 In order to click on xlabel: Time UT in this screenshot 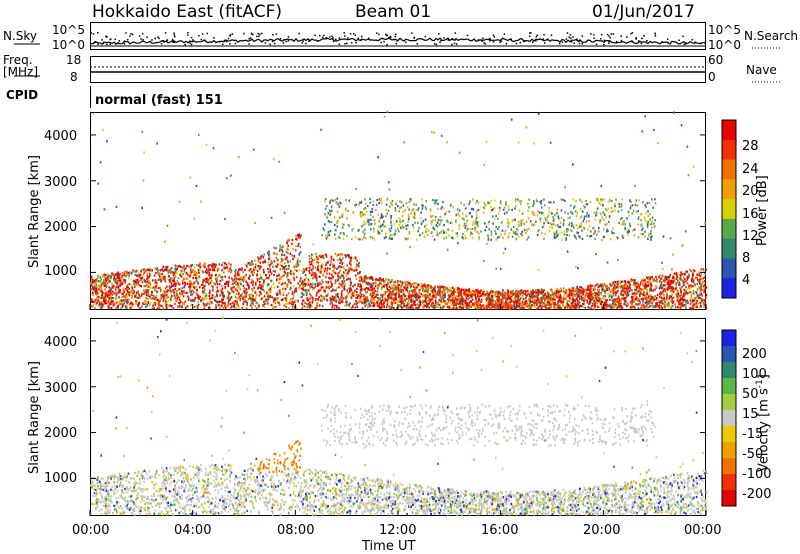, I will do `click(388, 546)`.